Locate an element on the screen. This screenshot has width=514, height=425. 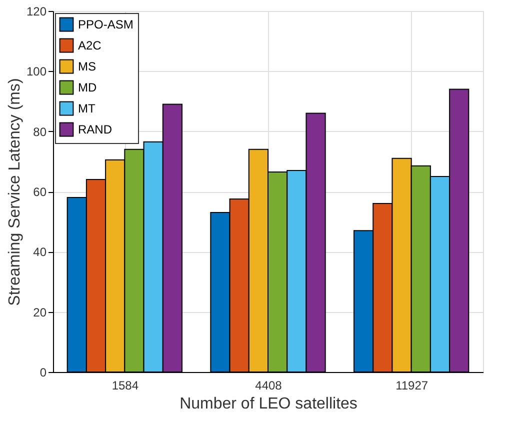
x-axis-title: Number of LEO satellites is located at coordinates (269, 404).